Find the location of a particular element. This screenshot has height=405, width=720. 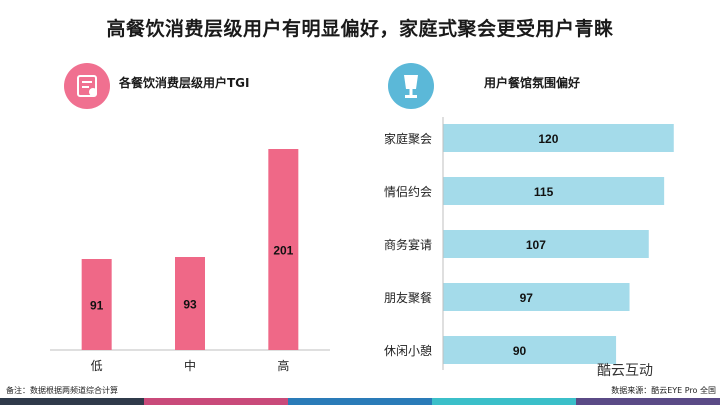

x-tick-label: 低 is located at coordinates (97, 366).